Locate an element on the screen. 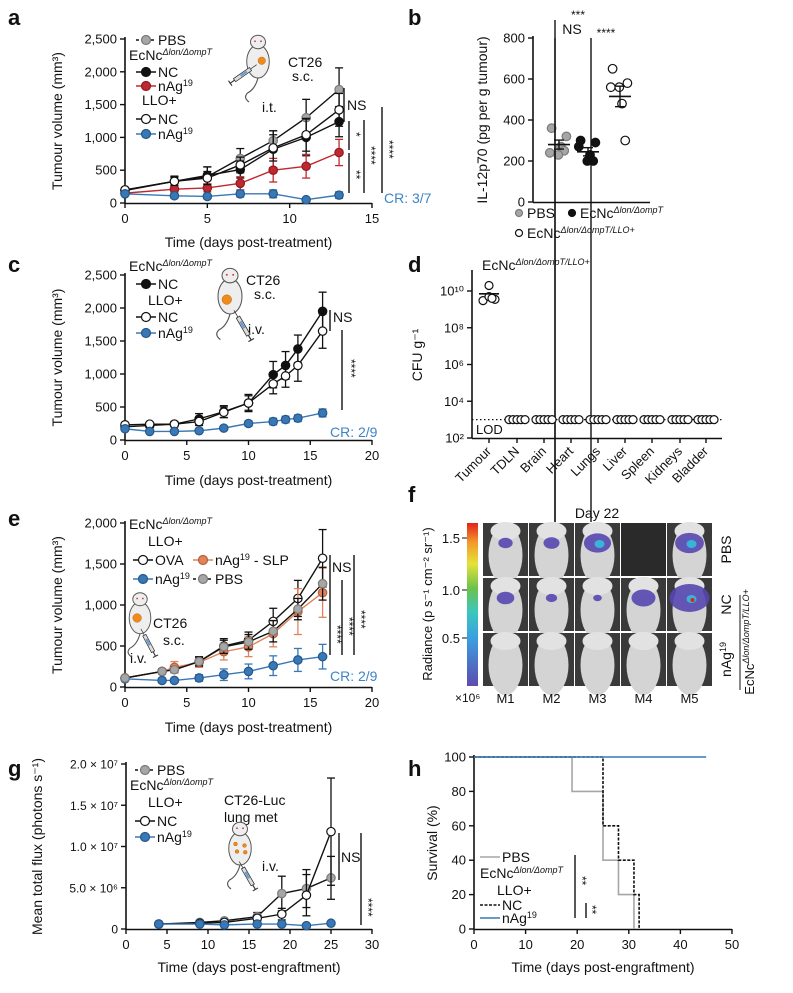  panel-letter: f is located at coordinates (412, 494).